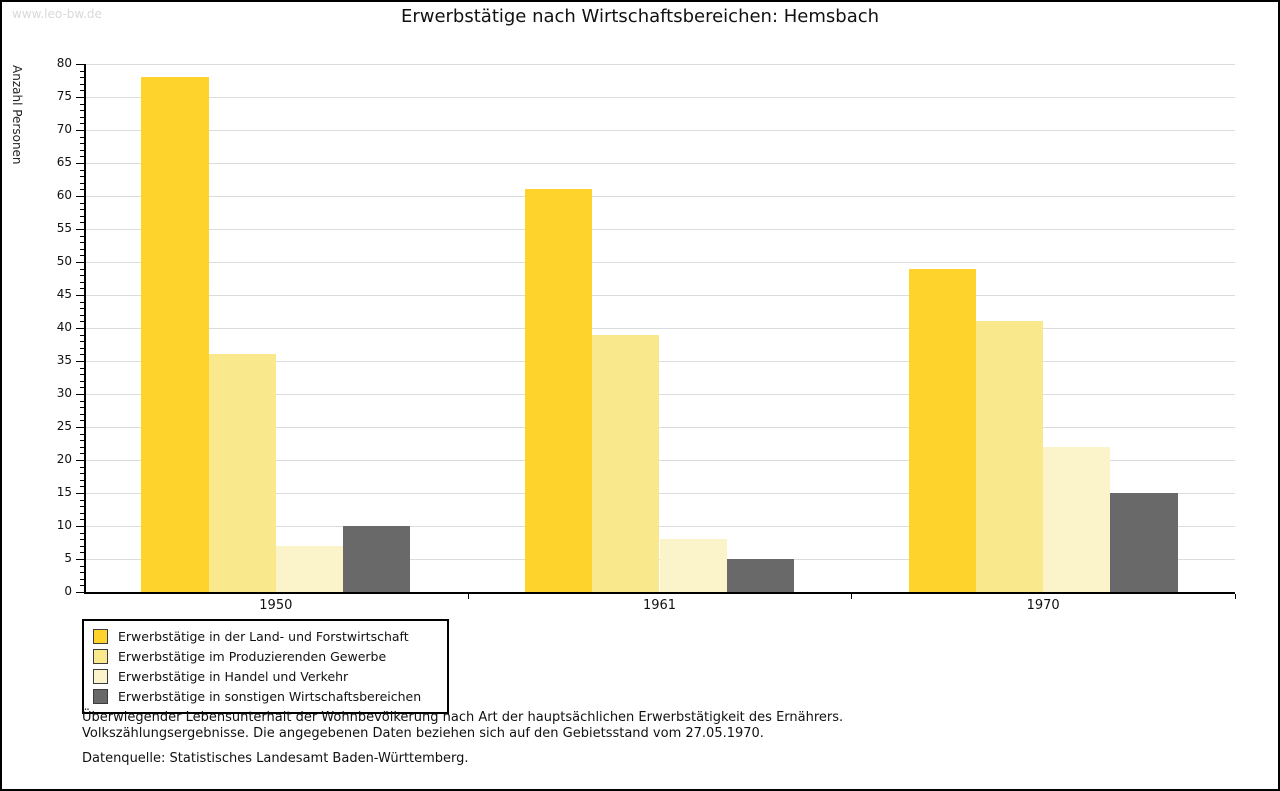 The image size is (1280, 791). What do you see at coordinates (64, 162) in the screenshot?
I see `y-tick-label: 65` at bounding box center [64, 162].